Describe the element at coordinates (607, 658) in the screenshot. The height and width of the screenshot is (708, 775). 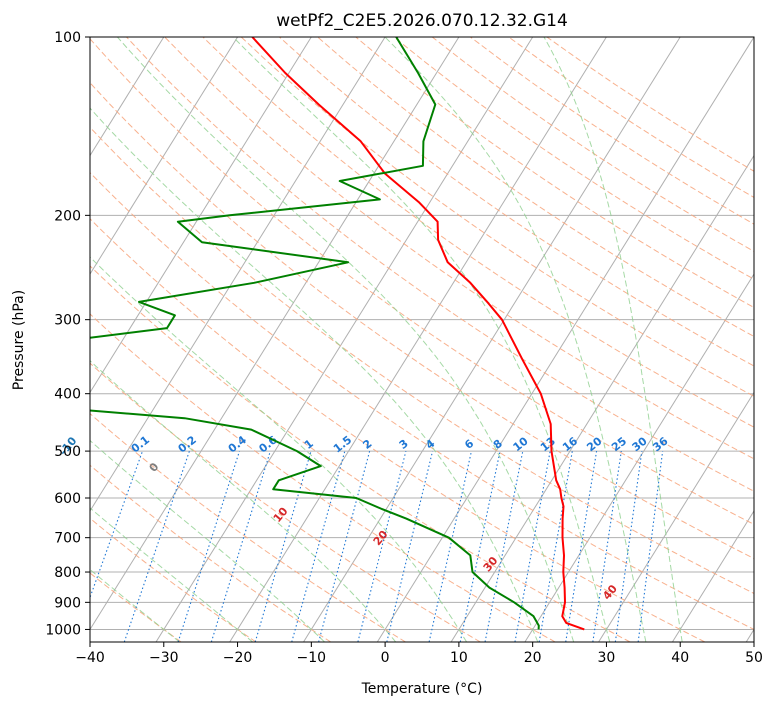
I see `x-tick-label: 30` at that location.